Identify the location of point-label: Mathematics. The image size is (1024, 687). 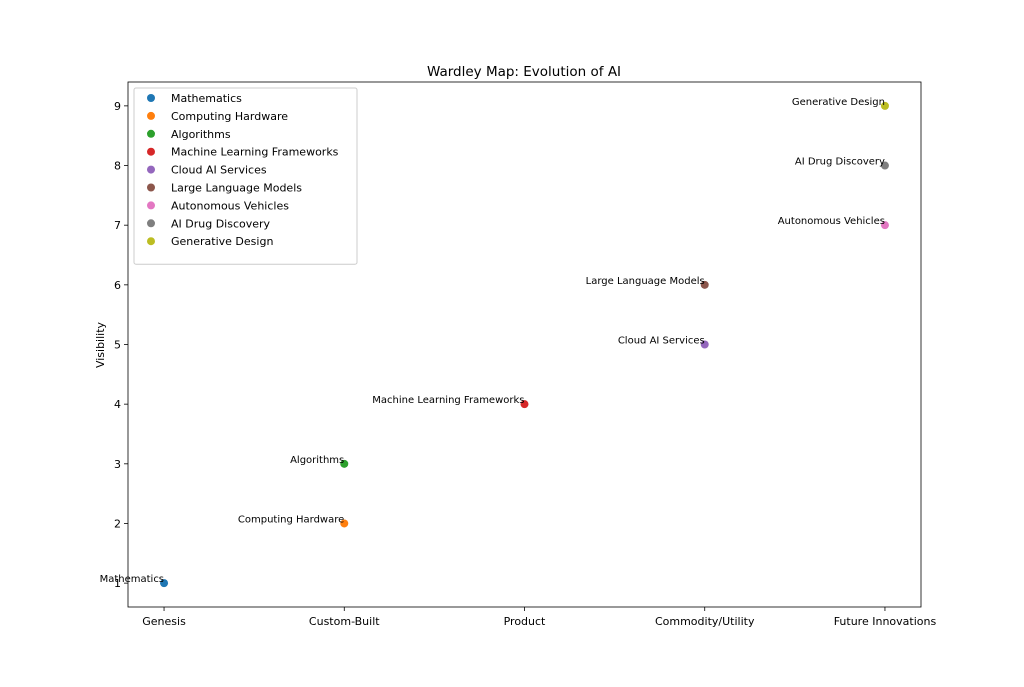
(132, 579).